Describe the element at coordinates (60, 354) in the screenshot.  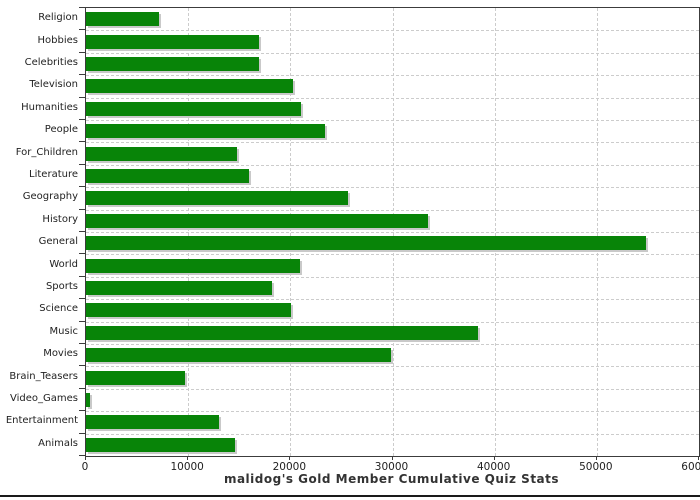
I see `category-label: Movies` at that location.